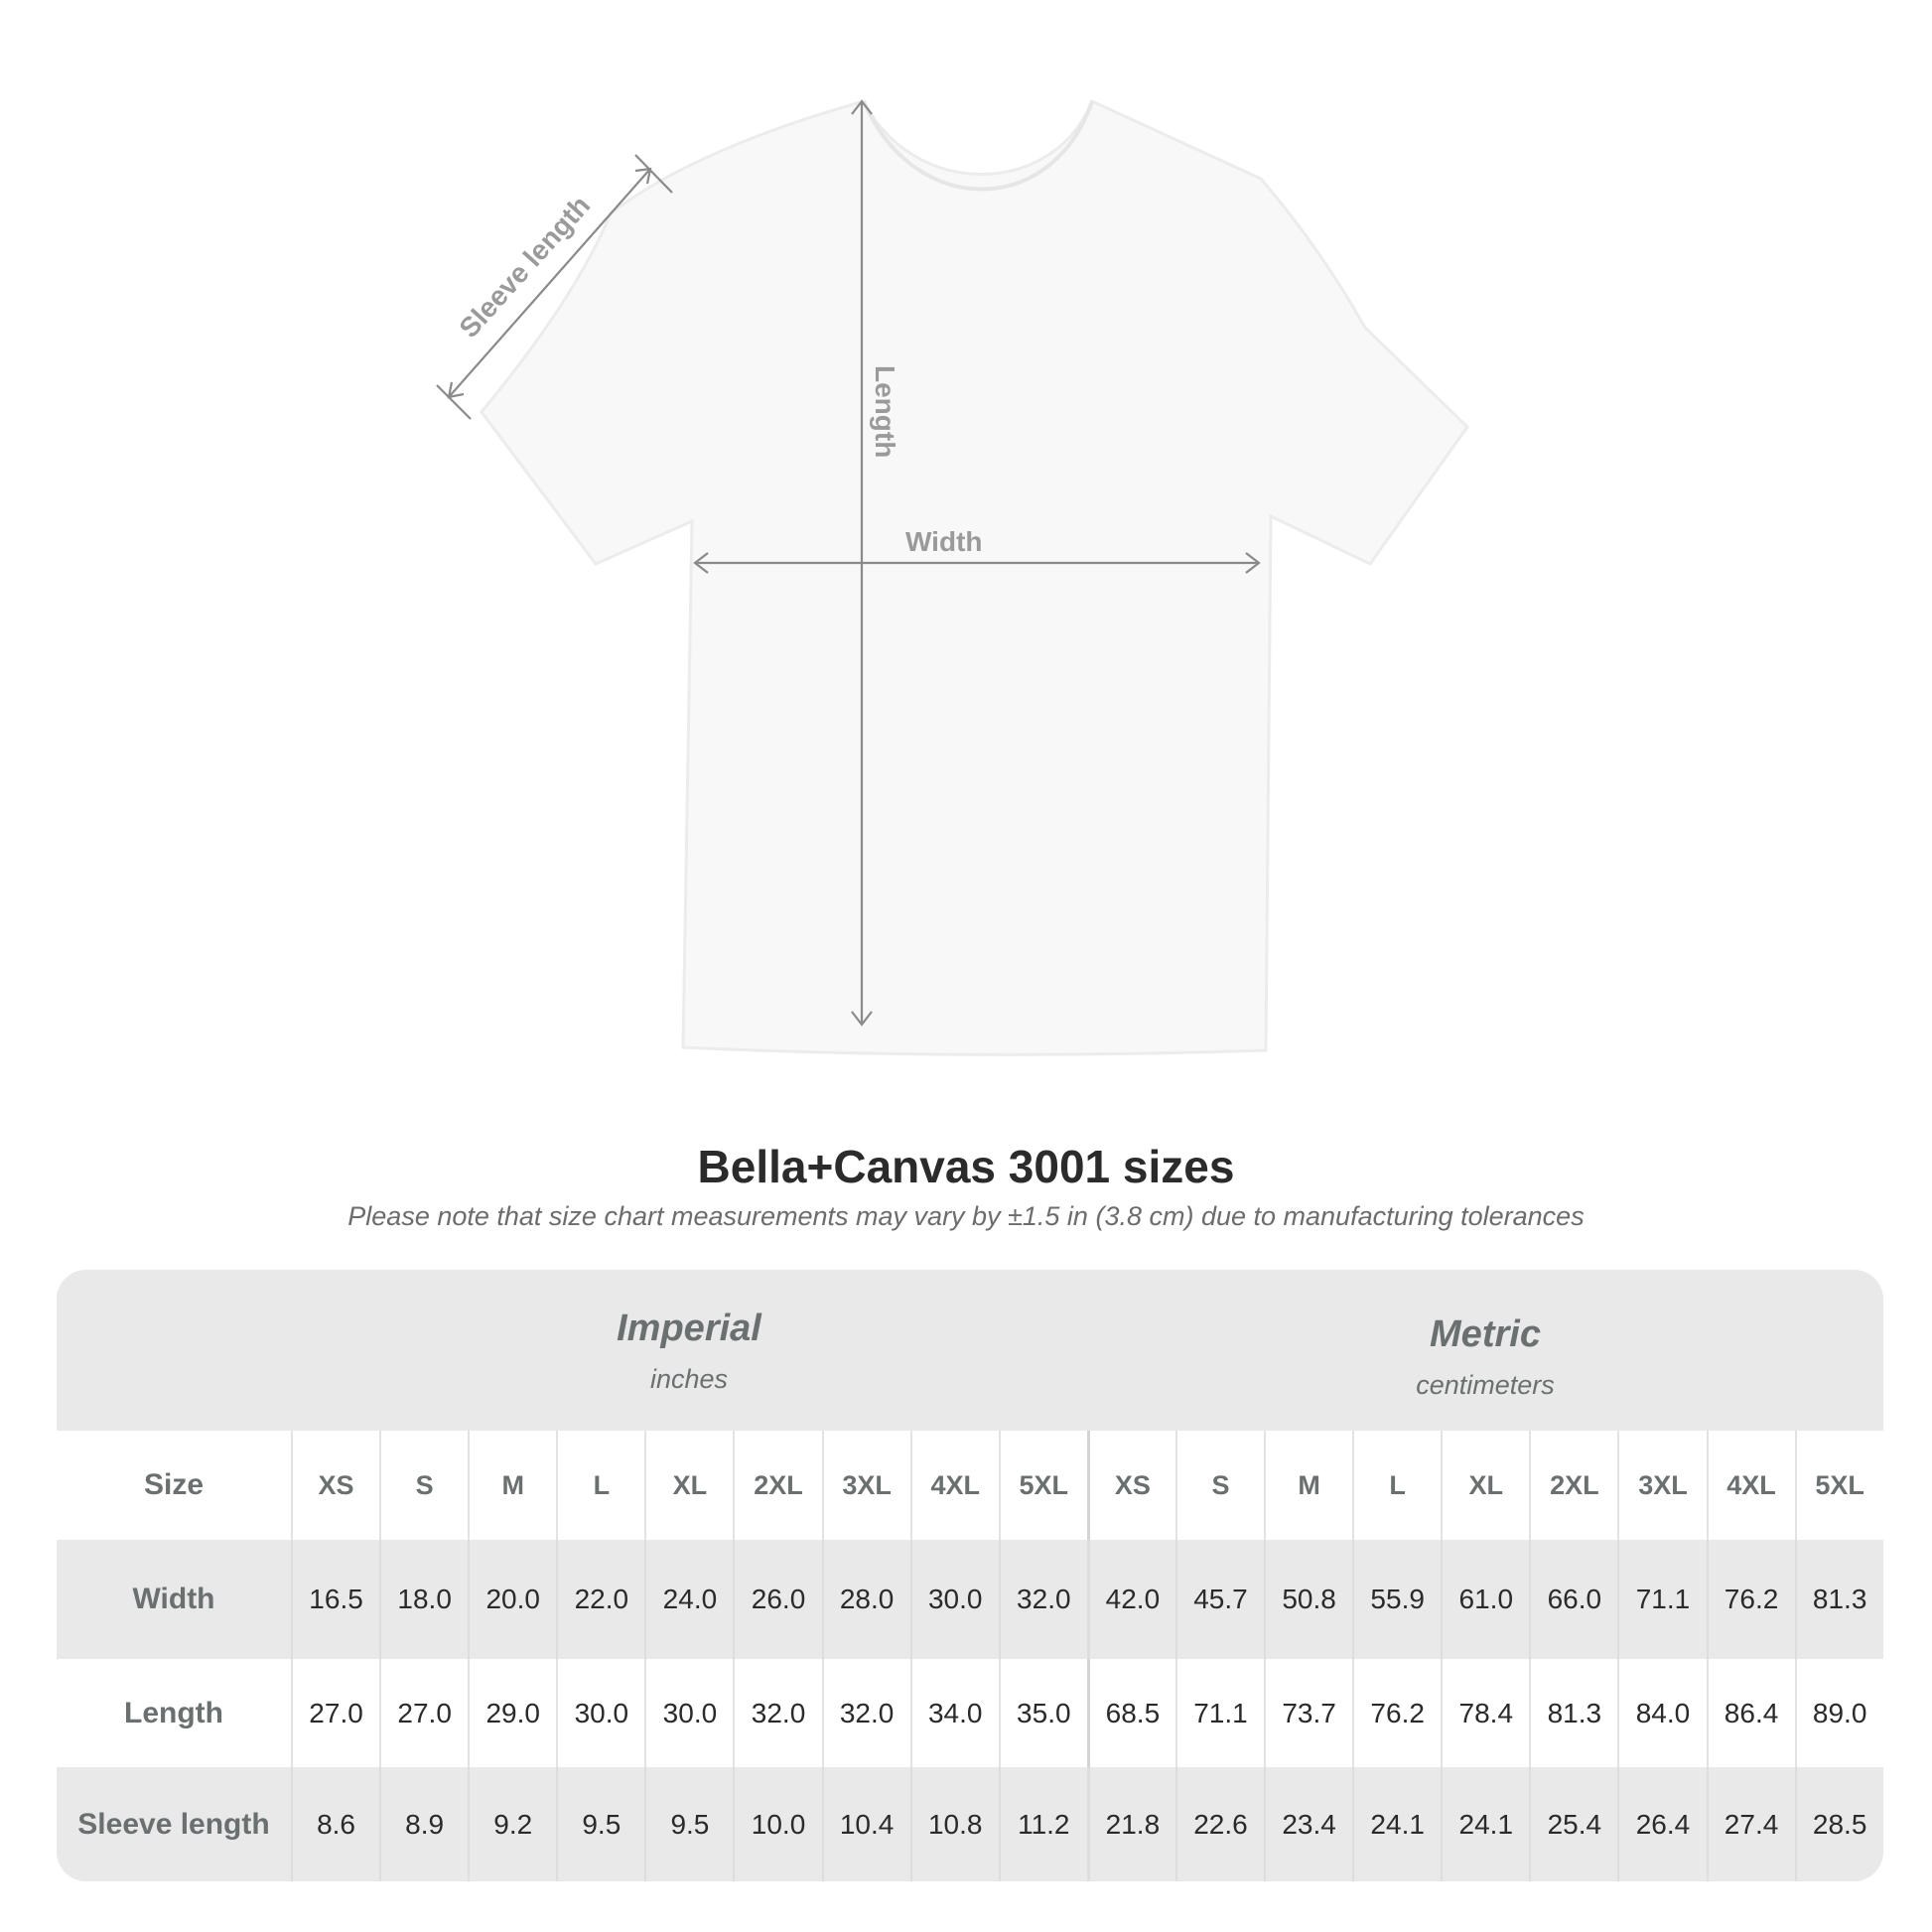 The height and width of the screenshot is (1932, 1932). Describe the element at coordinates (885, 411) in the screenshot. I see `length-label: Length` at that location.